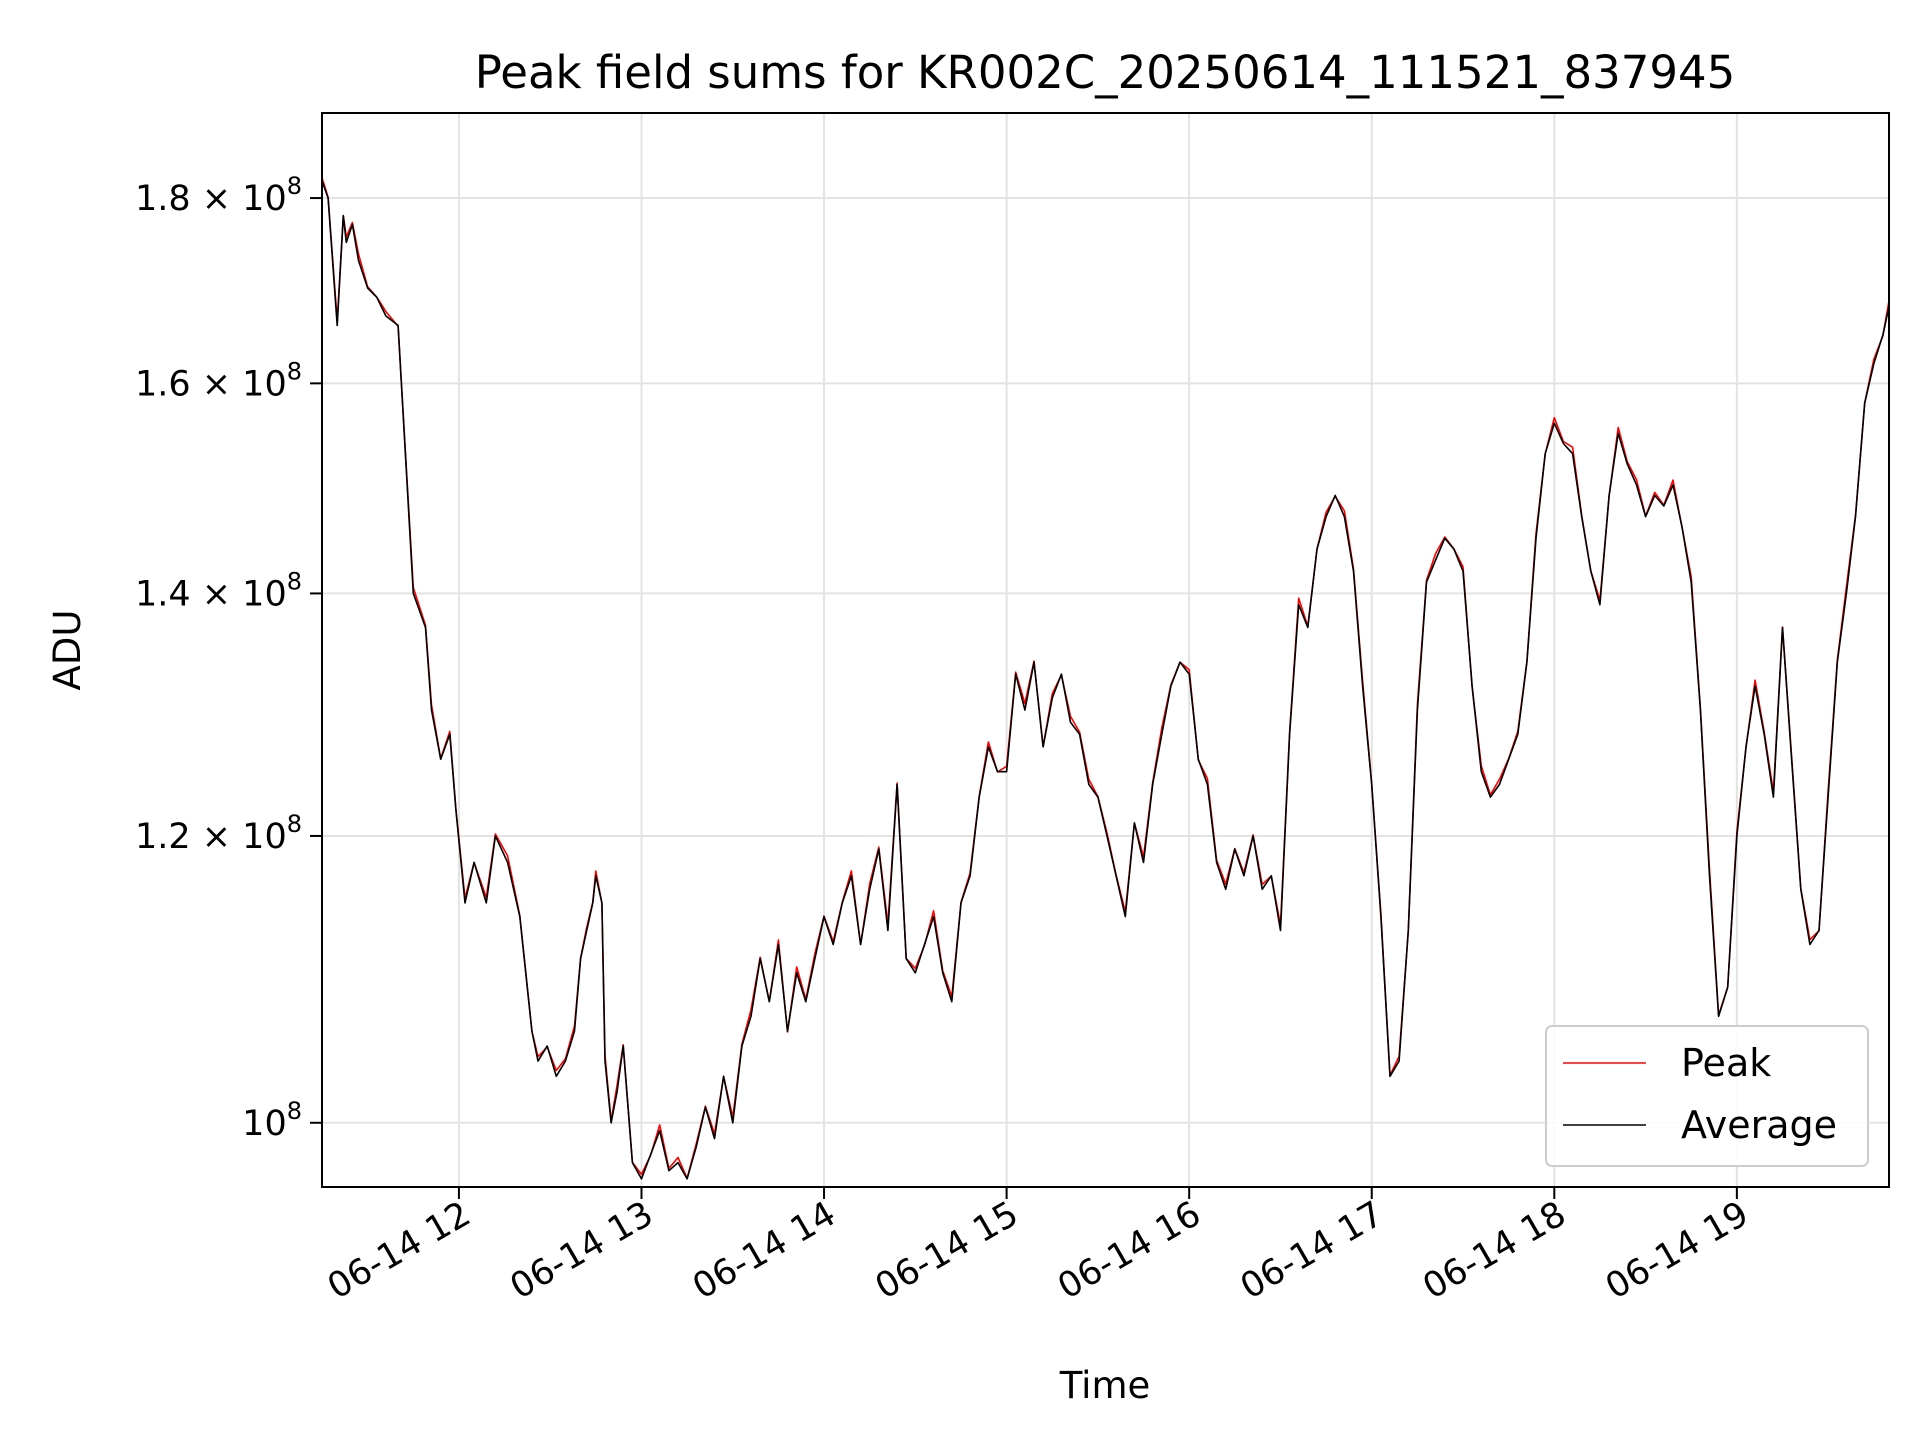  I want to click on y-tick-label: 1.8 × 108, so click(218, 195).